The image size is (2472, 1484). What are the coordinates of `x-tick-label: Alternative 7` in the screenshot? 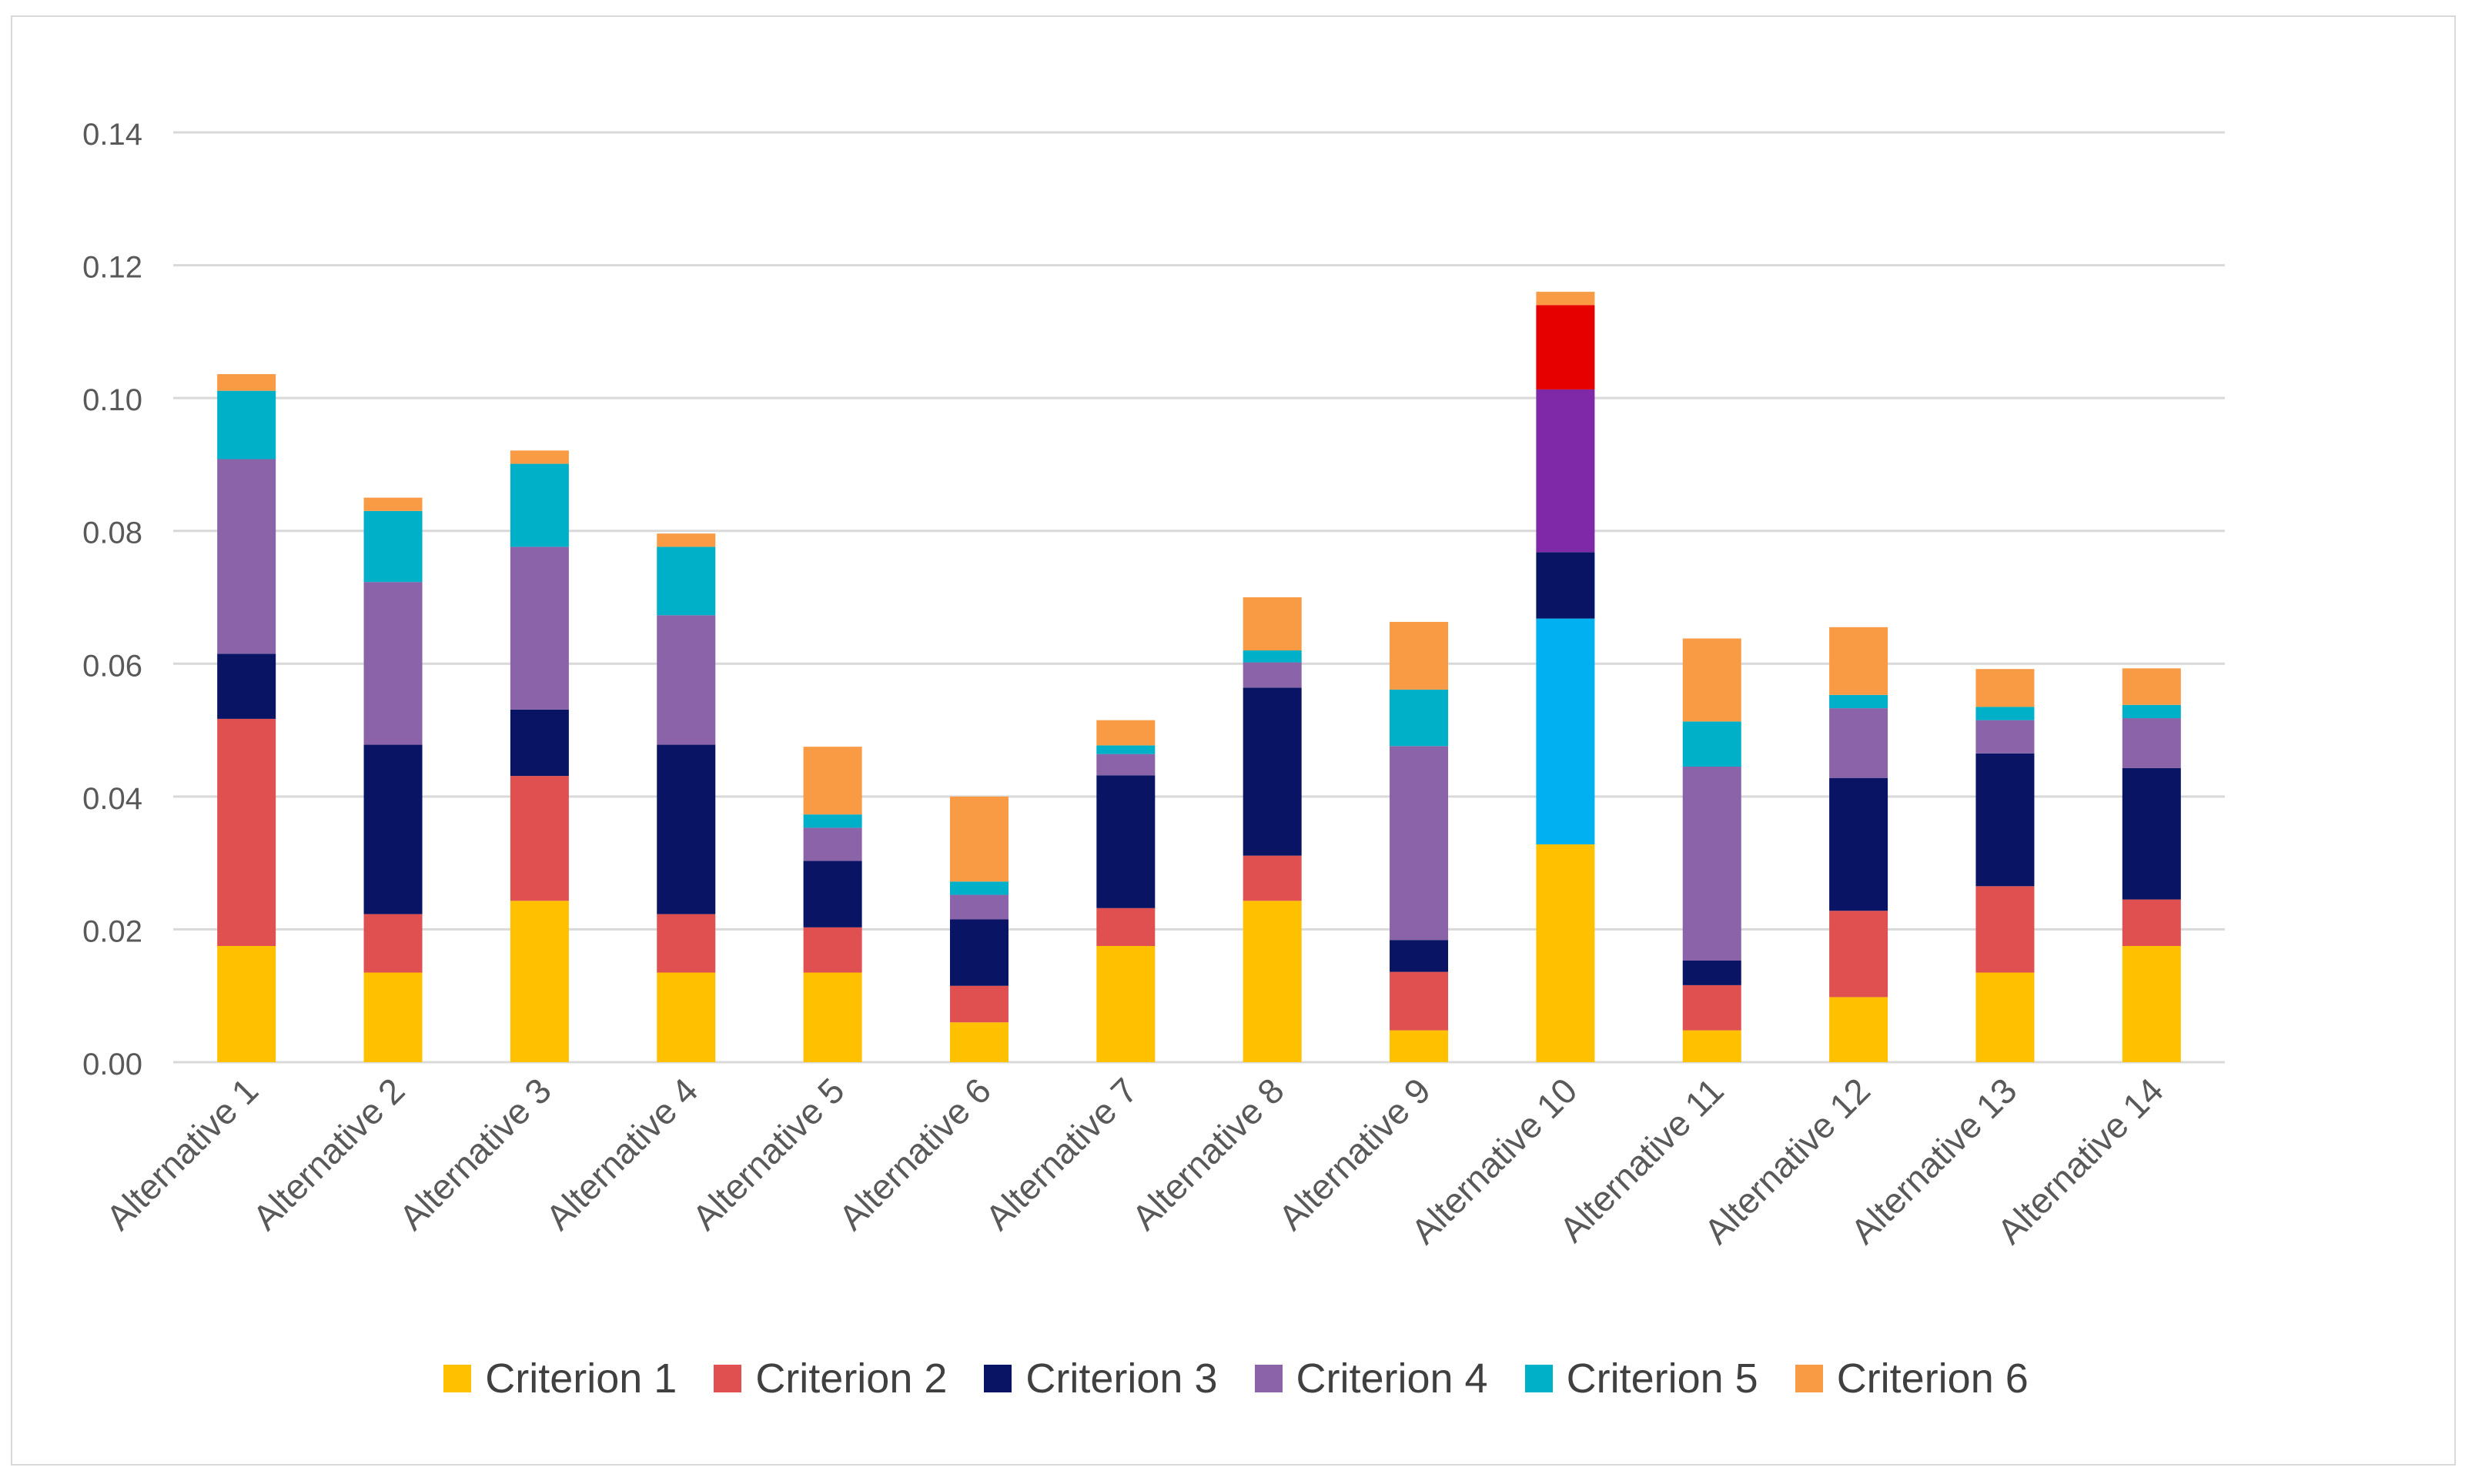 It's located at (1062, 1154).